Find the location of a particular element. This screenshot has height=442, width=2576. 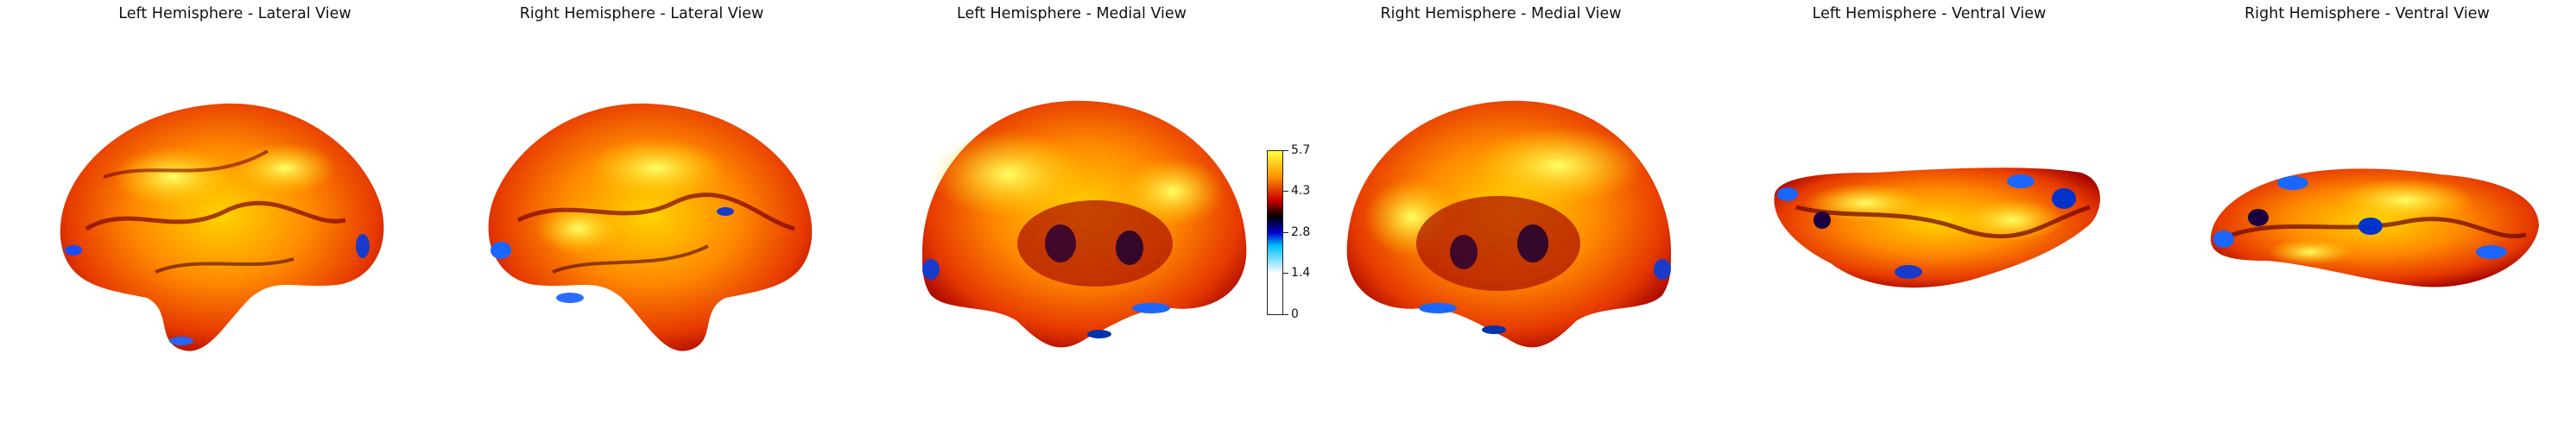

colorbar-tick-label: 1.4 is located at coordinates (1301, 273).